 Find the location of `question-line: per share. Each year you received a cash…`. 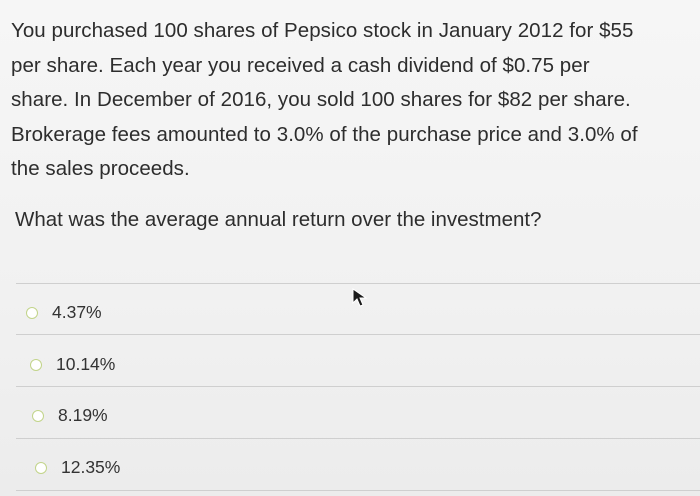

question-line: per share. Each year you received a cash… is located at coordinates (300, 65).